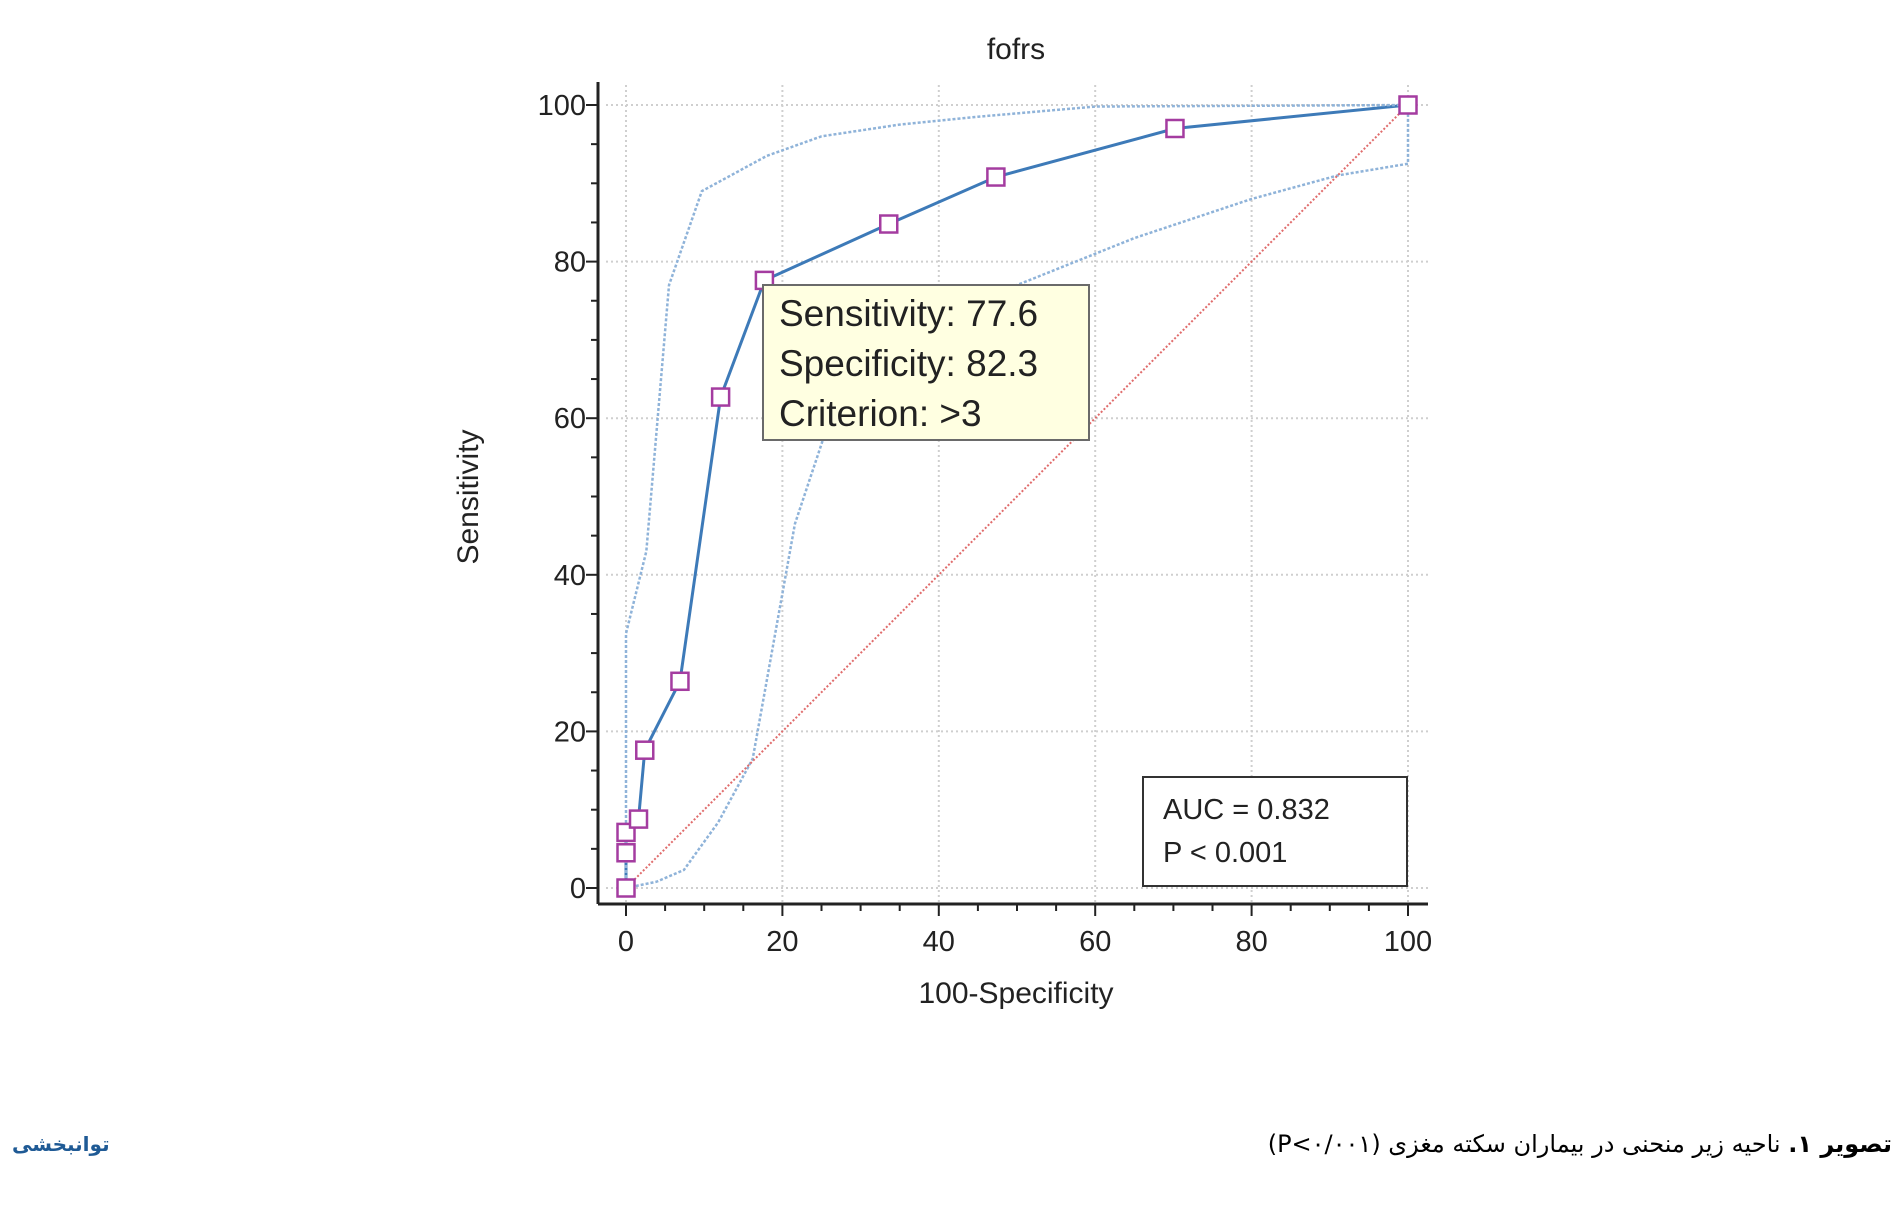 The width and height of the screenshot is (1904, 1206). I want to click on auc-box-frame, so click(1275, 831).